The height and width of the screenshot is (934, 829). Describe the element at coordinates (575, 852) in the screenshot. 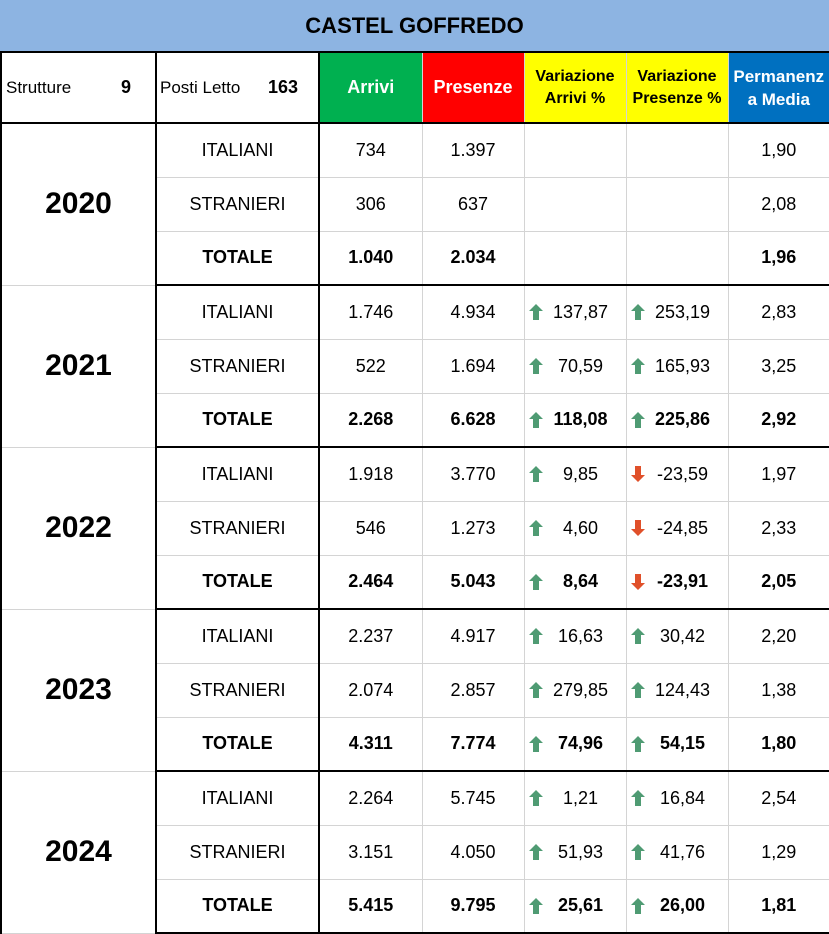

I see `variazione-arrivi-cell: 51,93` at that location.